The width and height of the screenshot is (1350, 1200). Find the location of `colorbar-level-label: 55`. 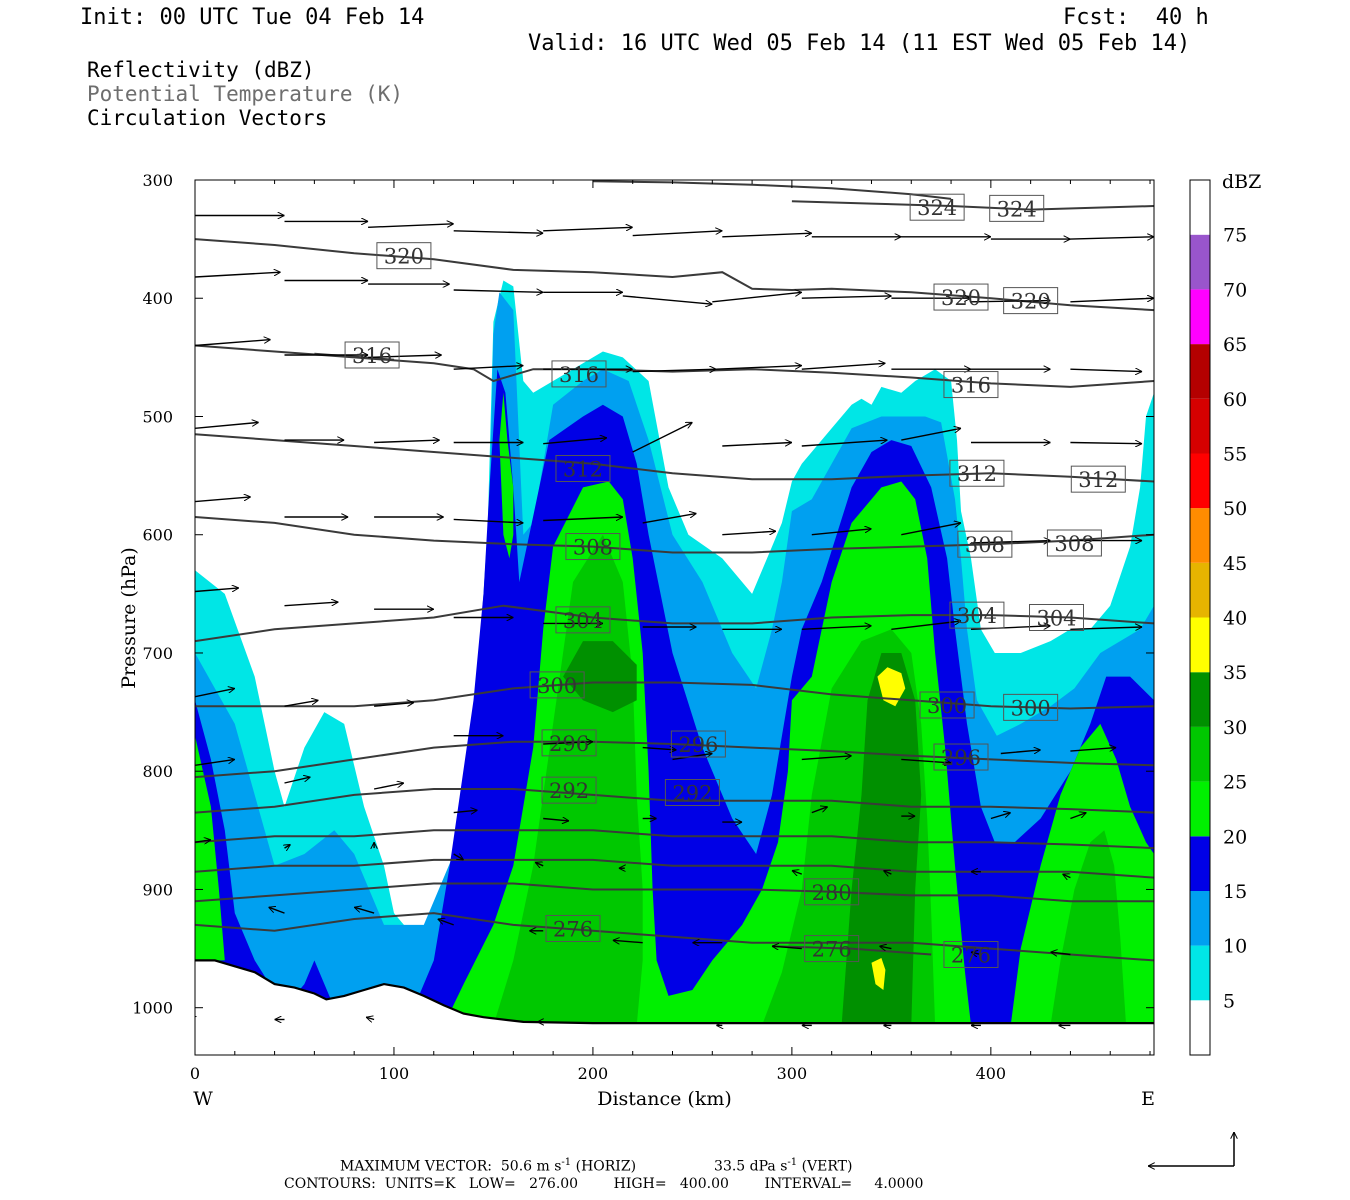

colorbar-level-label: 55 is located at coordinates (1235, 454).